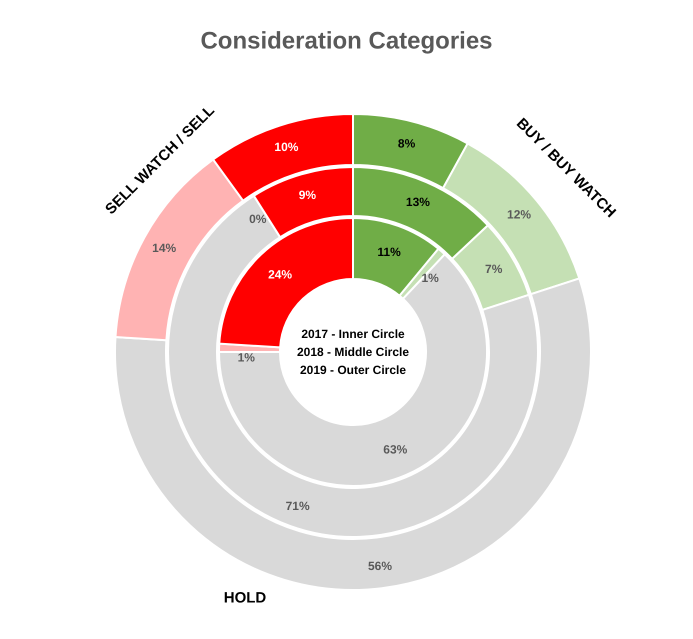  I want to click on chart-title: Consideration Categories, so click(346, 41).